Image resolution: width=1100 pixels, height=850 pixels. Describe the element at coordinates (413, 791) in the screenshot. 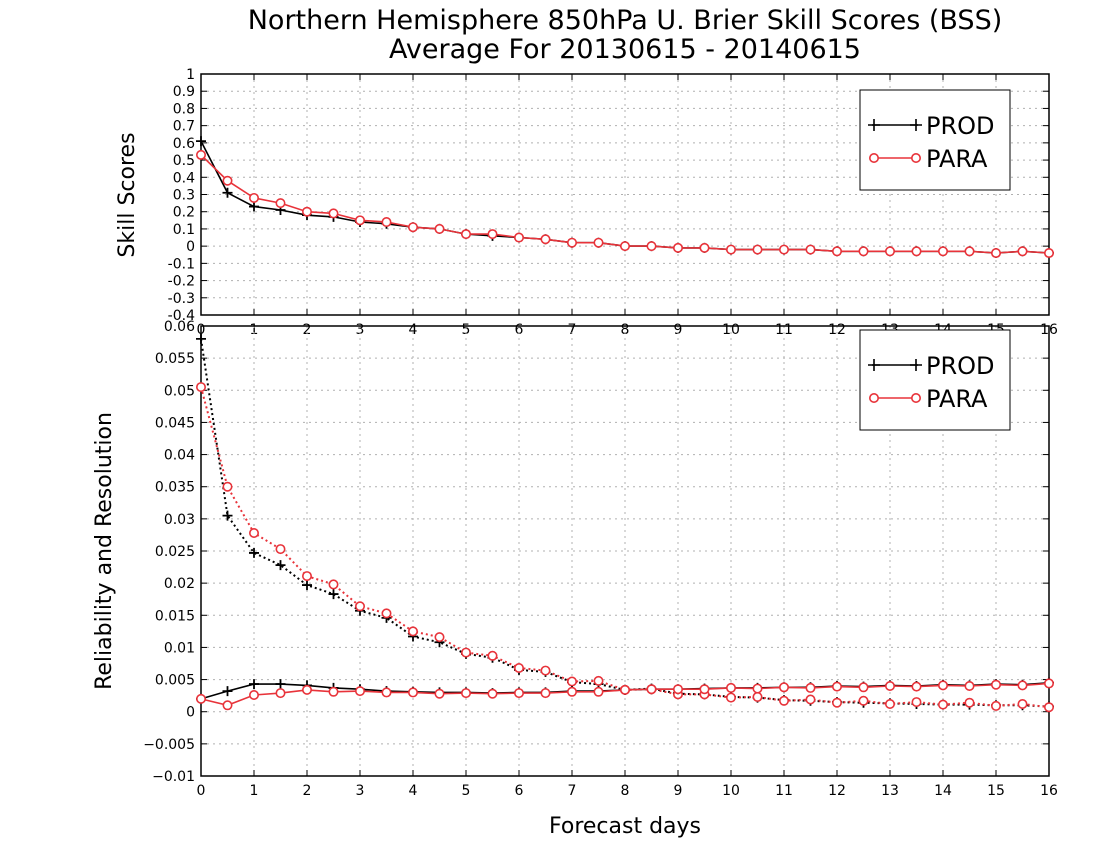

I see `x-tick-label: 4` at that location.